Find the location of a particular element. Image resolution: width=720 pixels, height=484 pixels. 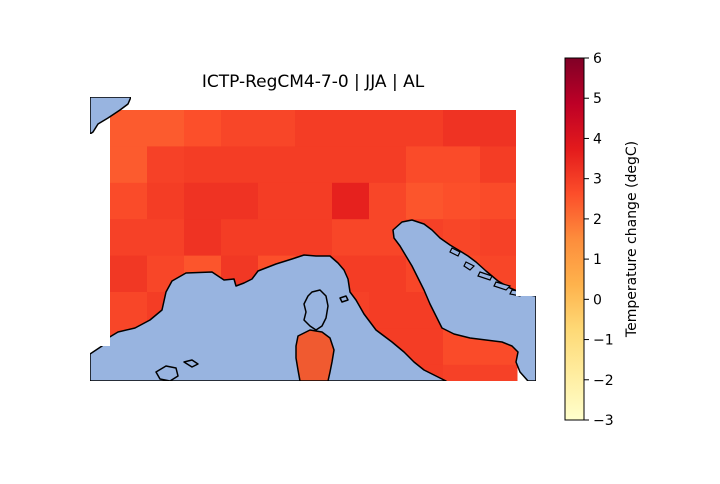

colorbar-tick-label: 0 is located at coordinates (597, 300).